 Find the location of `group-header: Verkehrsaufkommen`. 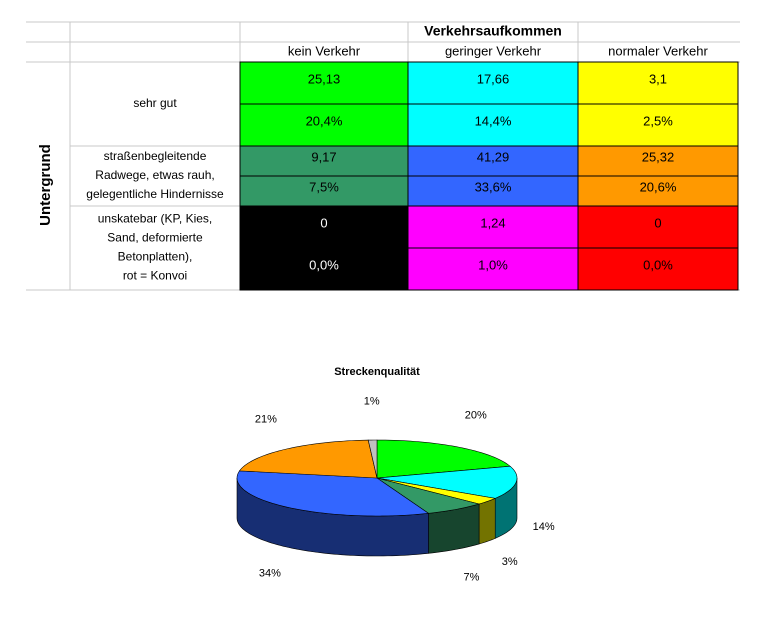

group-header: Verkehrsaufkommen is located at coordinates (493, 31).